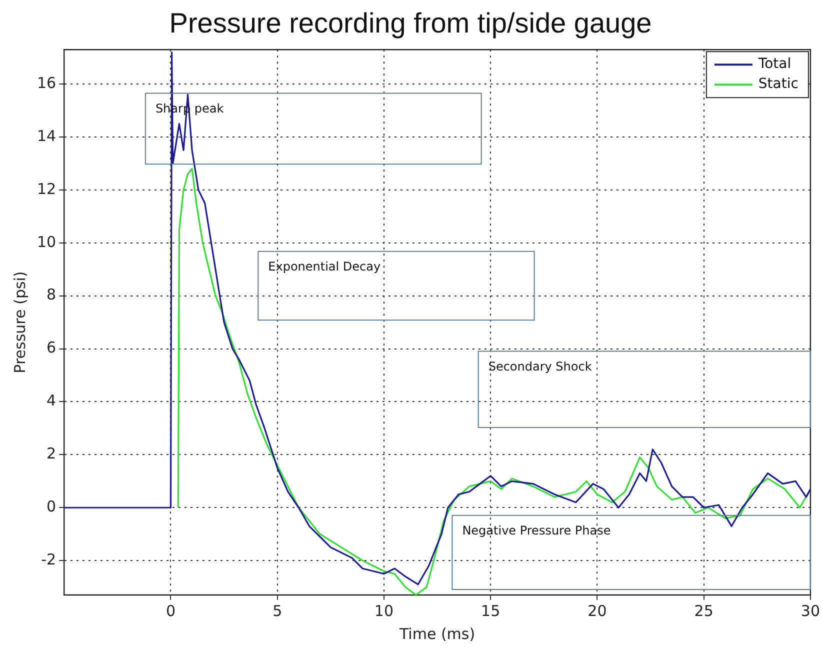 The image size is (823, 650). Describe the element at coordinates (46, 135) in the screenshot. I see `y-tick-label: 14` at that location.